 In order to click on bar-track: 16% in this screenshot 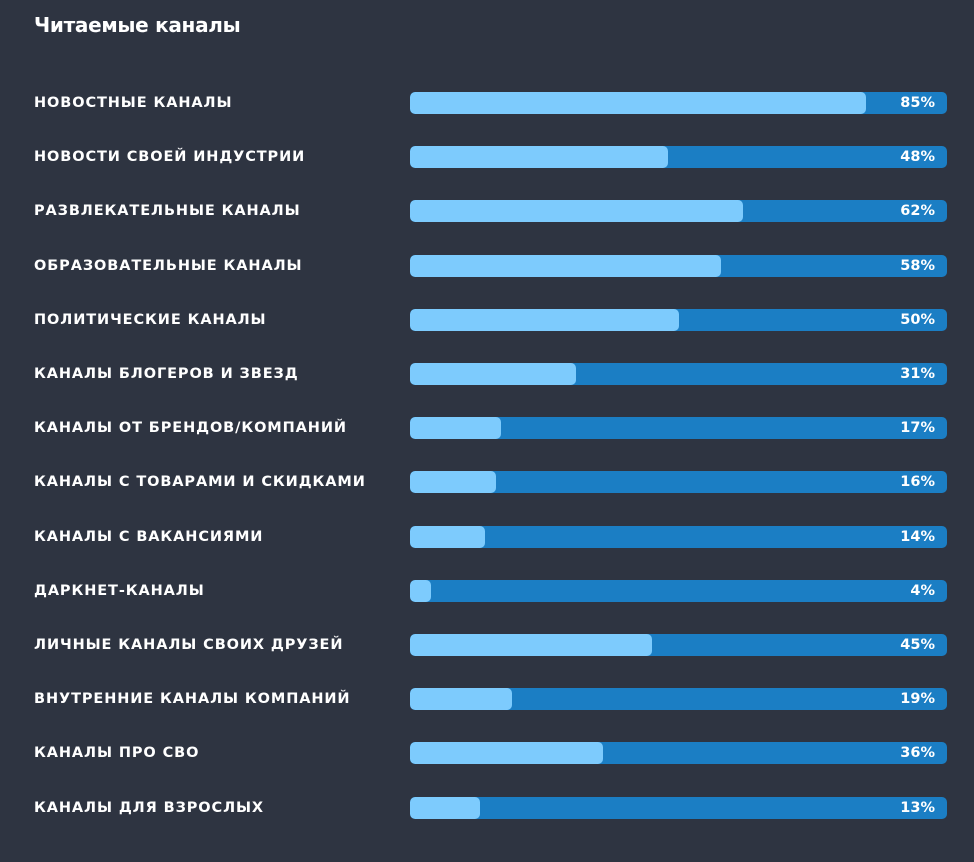, I will do `click(678, 482)`.